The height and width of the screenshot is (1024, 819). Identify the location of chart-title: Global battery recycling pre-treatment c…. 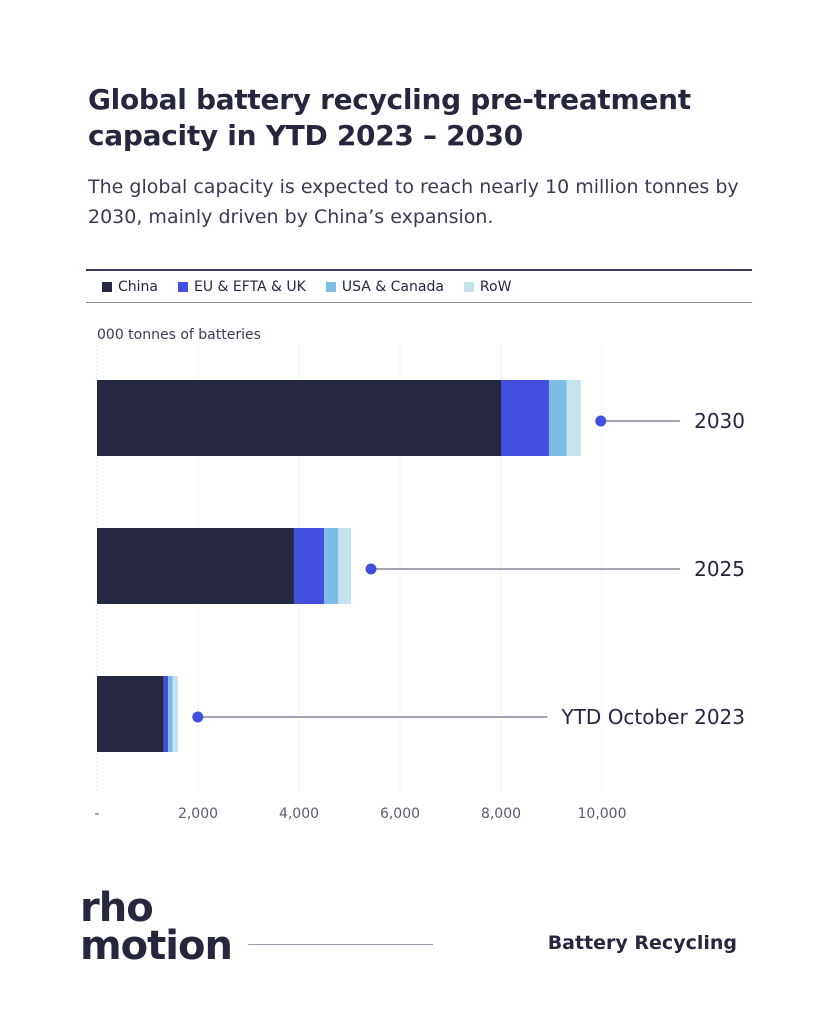
(389, 117).